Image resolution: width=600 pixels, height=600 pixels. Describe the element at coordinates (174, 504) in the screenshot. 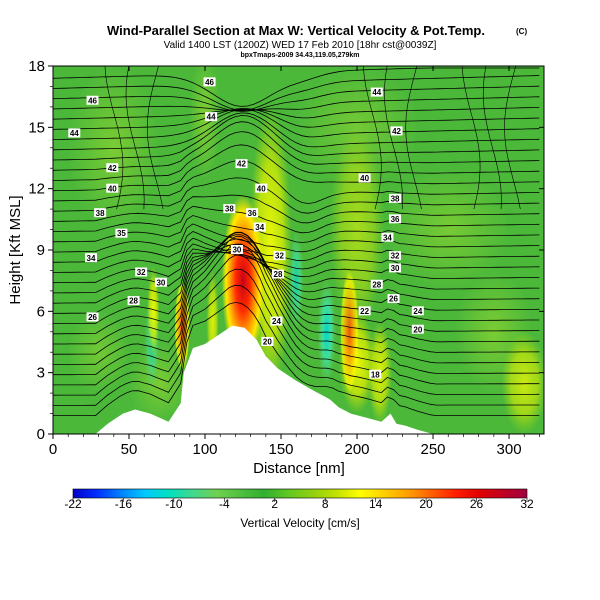

I see `colorbar-tick-label: -10` at that location.